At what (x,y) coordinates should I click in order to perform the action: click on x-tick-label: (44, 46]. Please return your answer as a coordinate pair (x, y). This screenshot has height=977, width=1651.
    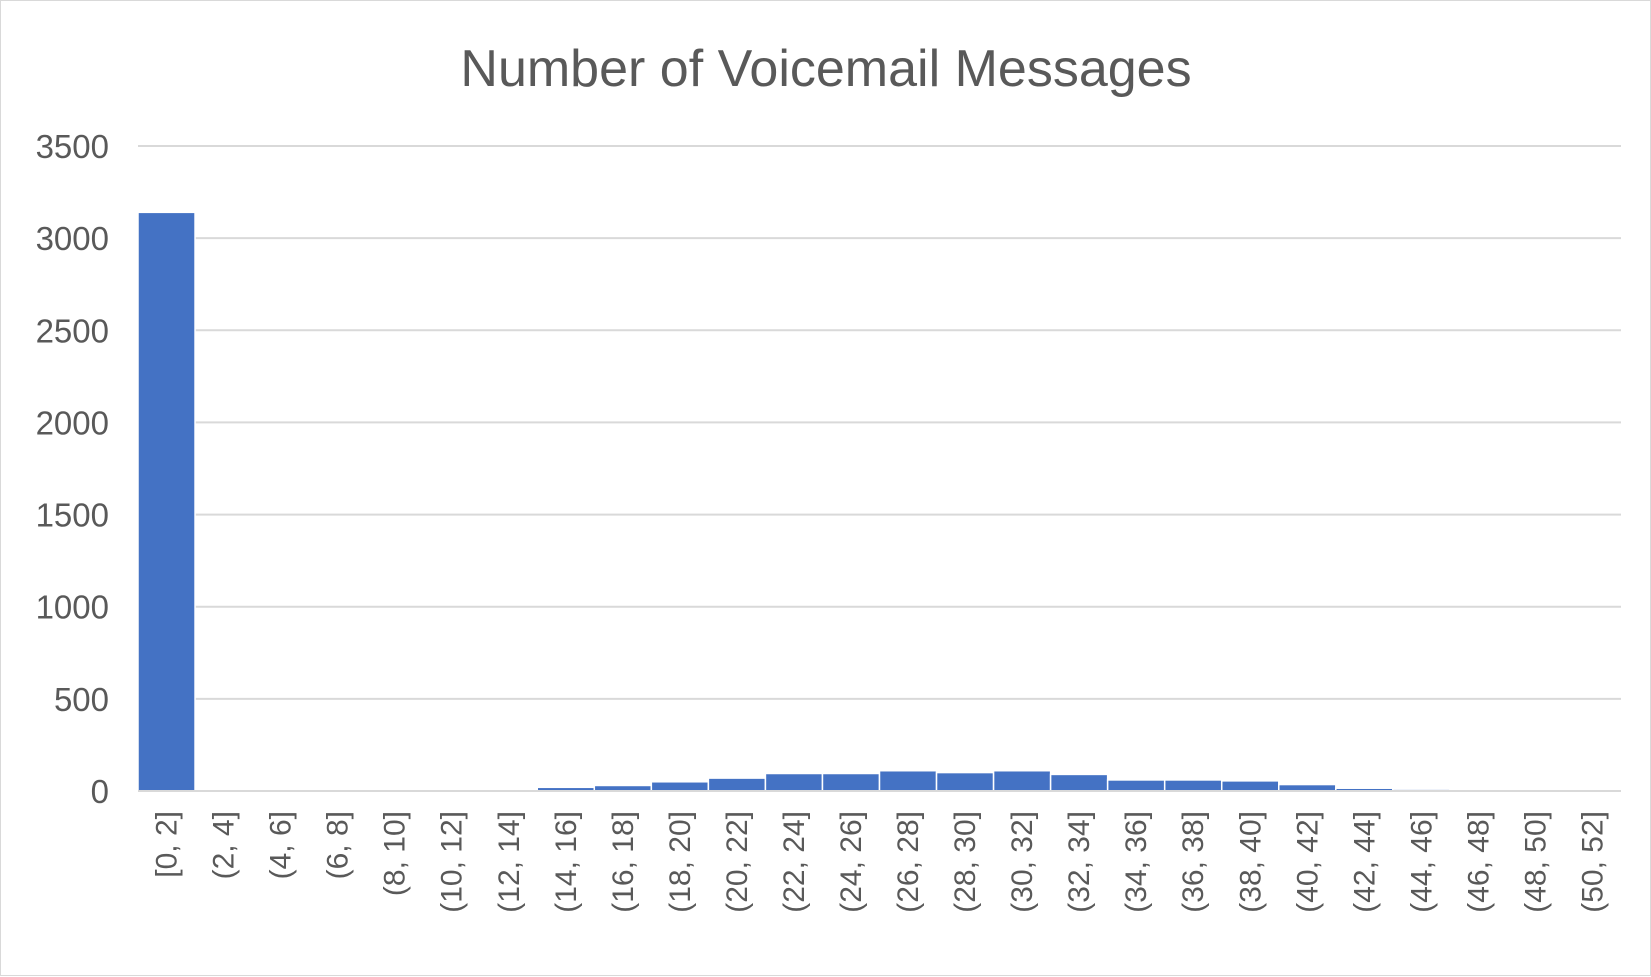
    Looking at the image, I should click on (1421, 862).